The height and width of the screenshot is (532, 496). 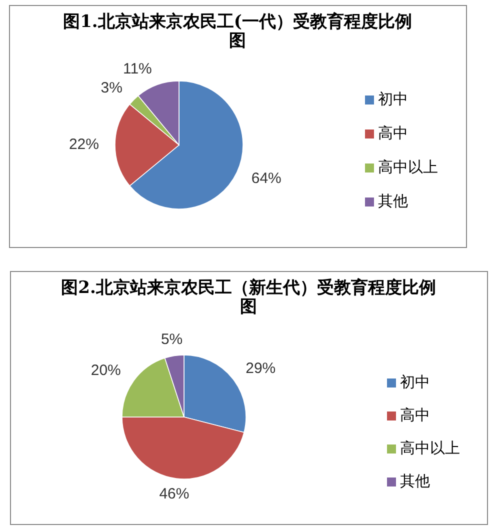 I want to click on chart-title: 图1.北京站来京农民工(一代）受教育程度比例图, so click(x=237, y=31).